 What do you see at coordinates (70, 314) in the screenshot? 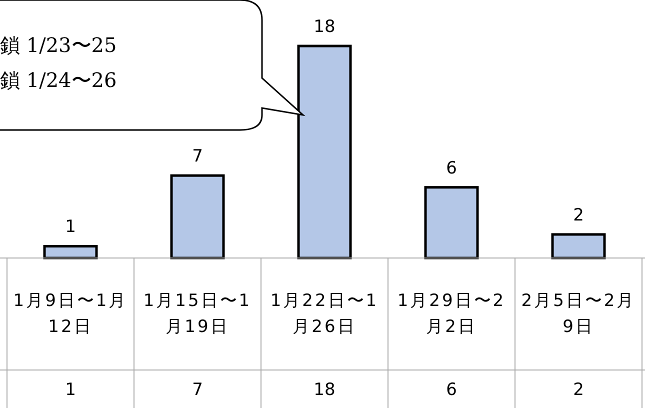
I see `x-tick-label: 1月9日〜1月12日` at bounding box center [70, 314].